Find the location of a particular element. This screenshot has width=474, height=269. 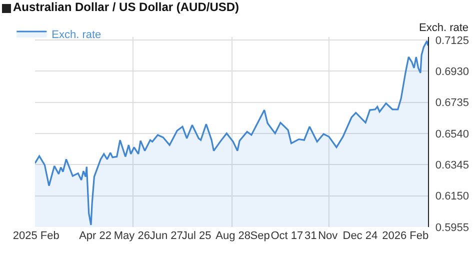

x-tick-label: 2026 Feb is located at coordinates (405, 236).